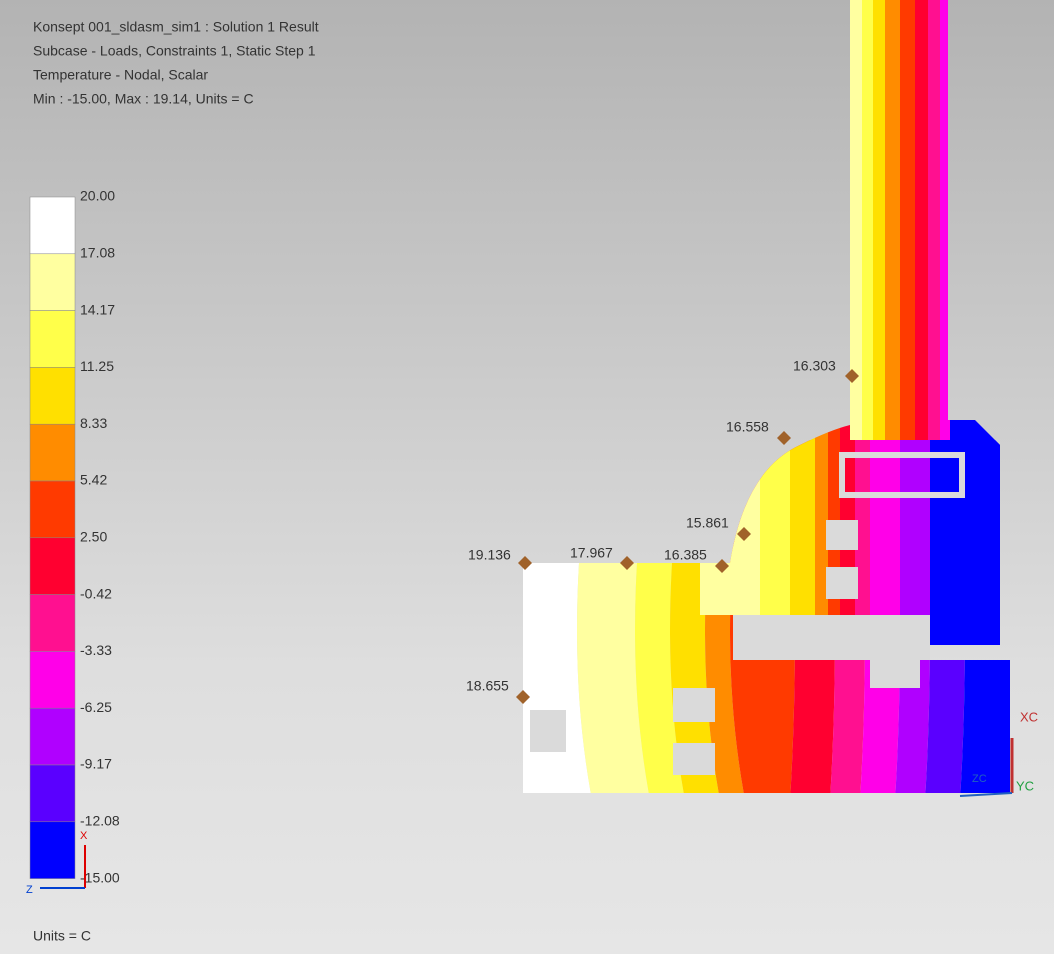  What do you see at coordinates (986, 794) in the screenshot?
I see `wcs-z` at bounding box center [986, 794].